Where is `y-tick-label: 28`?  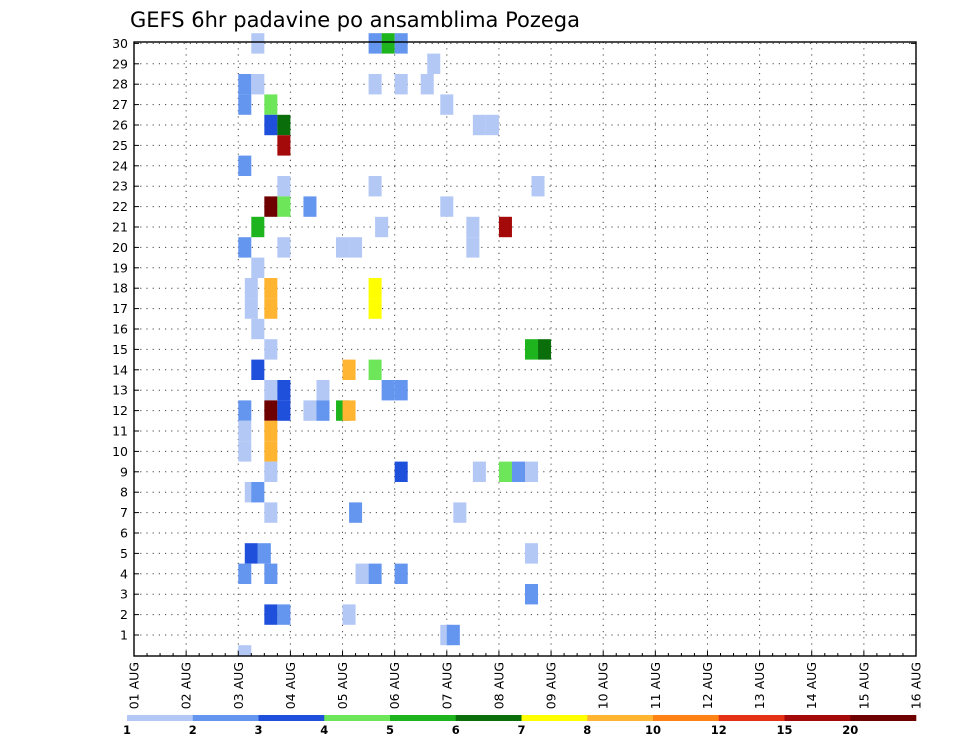 y-tick-label: 28 is located at coordinates (120, 84).